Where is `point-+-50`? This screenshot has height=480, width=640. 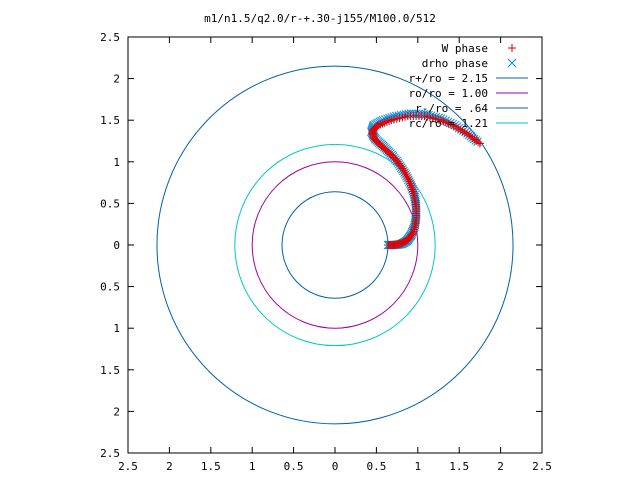 point-+-50 is located at coordinates (407, 177).